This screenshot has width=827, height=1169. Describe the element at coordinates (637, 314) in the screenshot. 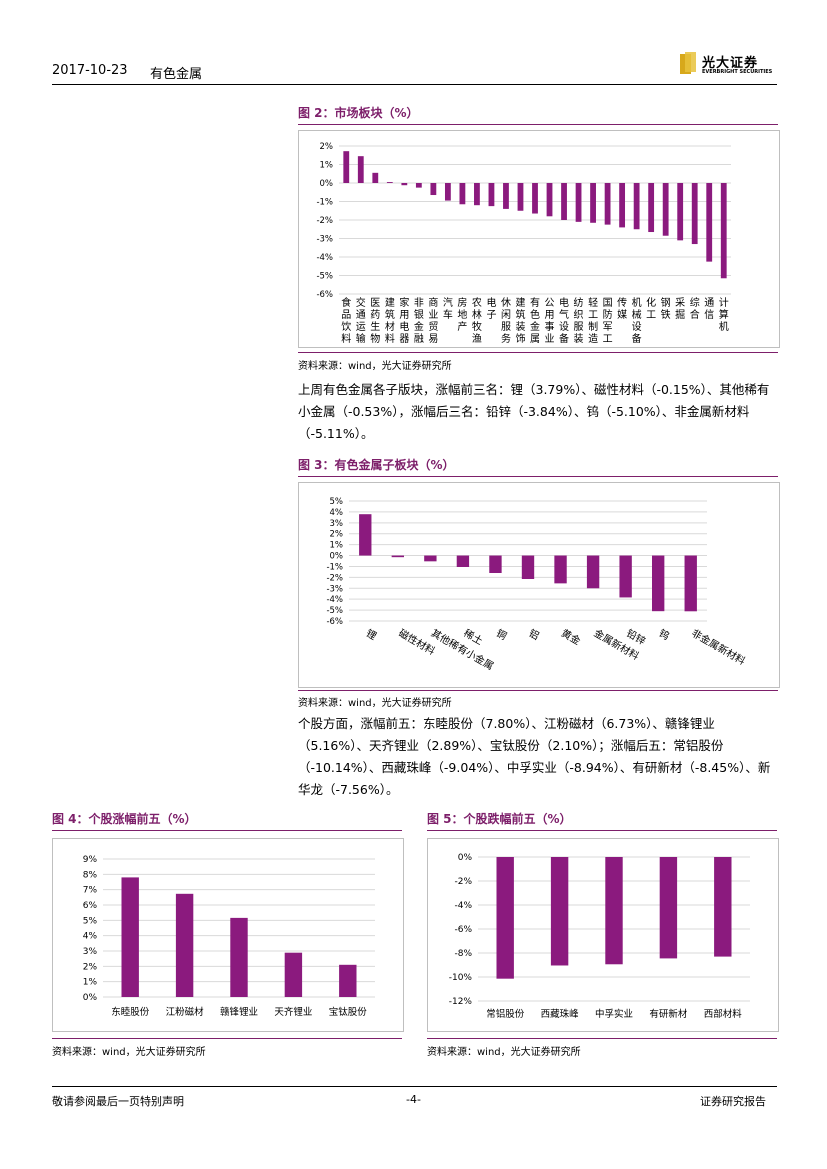

I see `fig2-x-label: 械` at that location.